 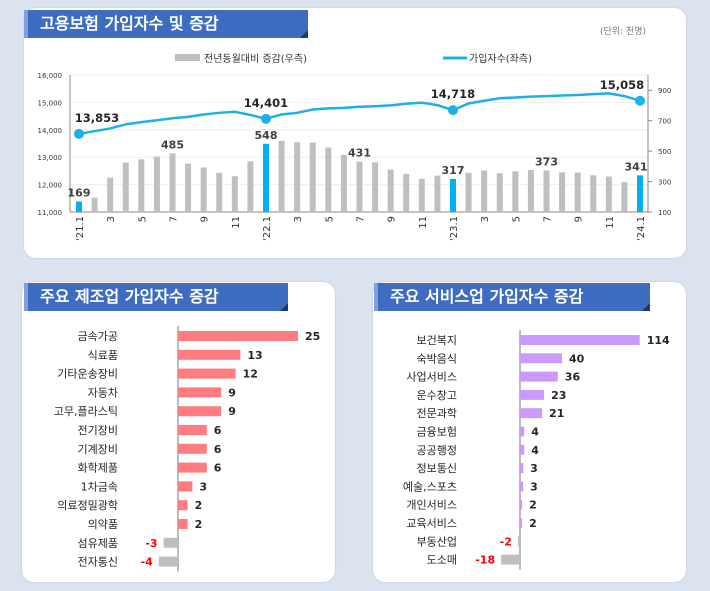 What do you see at coordinates (250, 374) in the screenshot?
I see `manufacturing-value-label: 12` at bounding box center [250, 374].